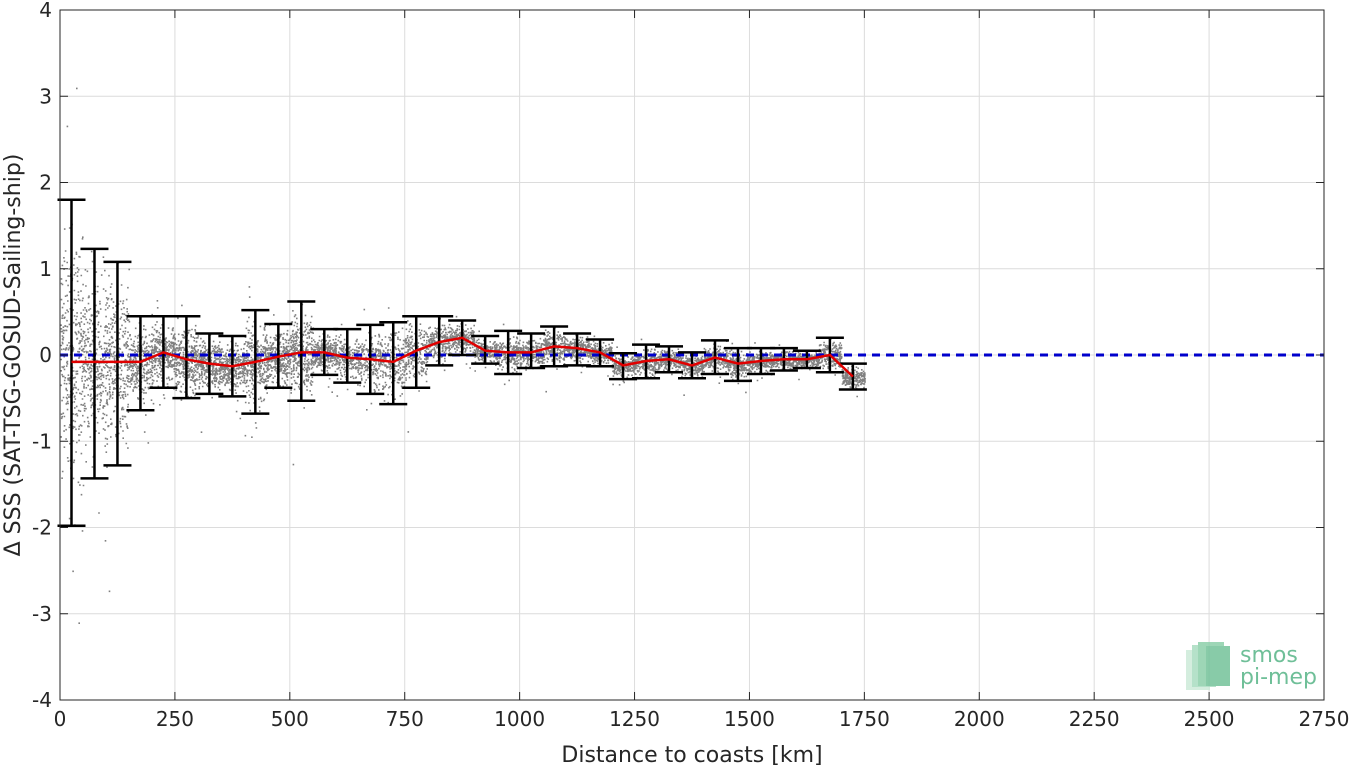 Image resolution: width=1352 pixels, height=768 pixels. I want to click on x-tick-label: 250, so click(175, 719).